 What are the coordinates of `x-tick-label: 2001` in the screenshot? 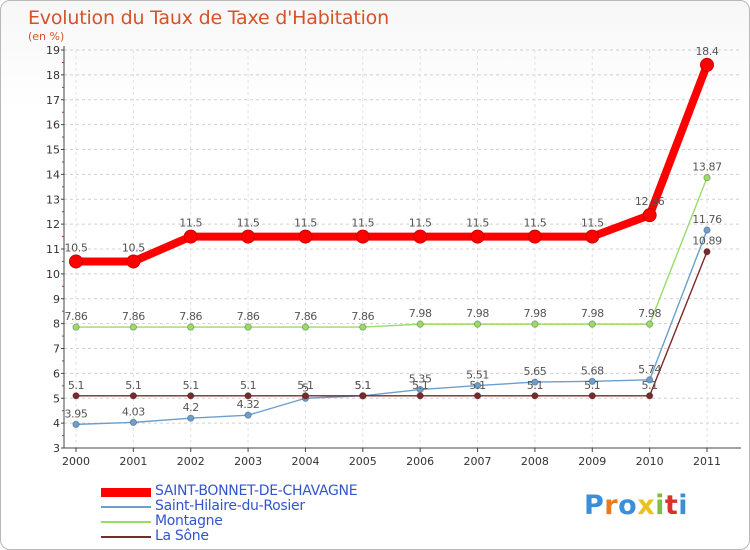 It's located at (133, 461).